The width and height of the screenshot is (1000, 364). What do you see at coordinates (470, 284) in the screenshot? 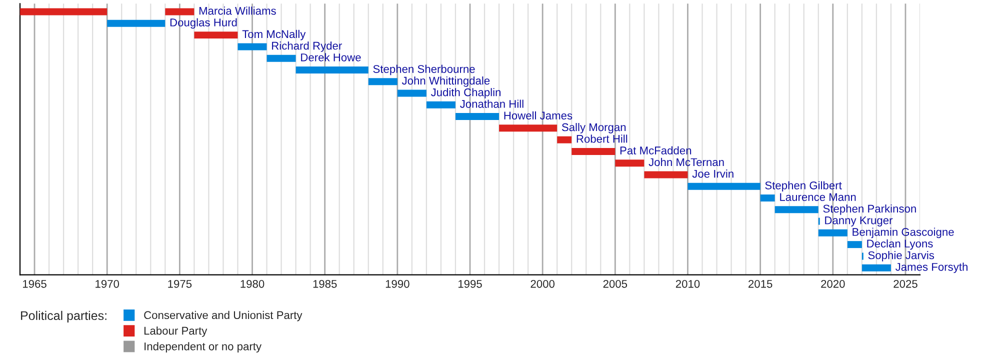
I see `x-tick-label: 1995` at bounding box center [470, 284].